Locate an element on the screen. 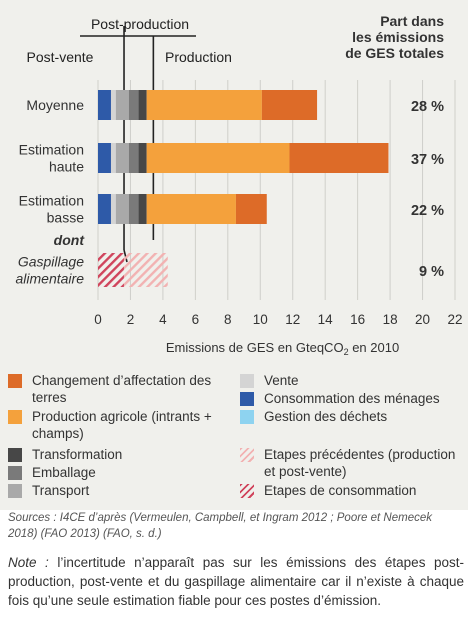 This screenshot has width=468, height=619. share-value: 22 % is located at coordinates (427, 211).